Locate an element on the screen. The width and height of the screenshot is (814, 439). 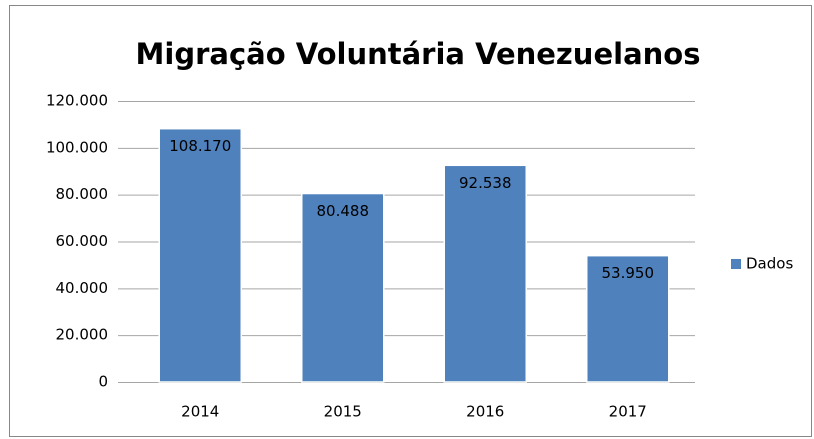
y-tick-label: 100.000 is located at coordinates (77, 147).